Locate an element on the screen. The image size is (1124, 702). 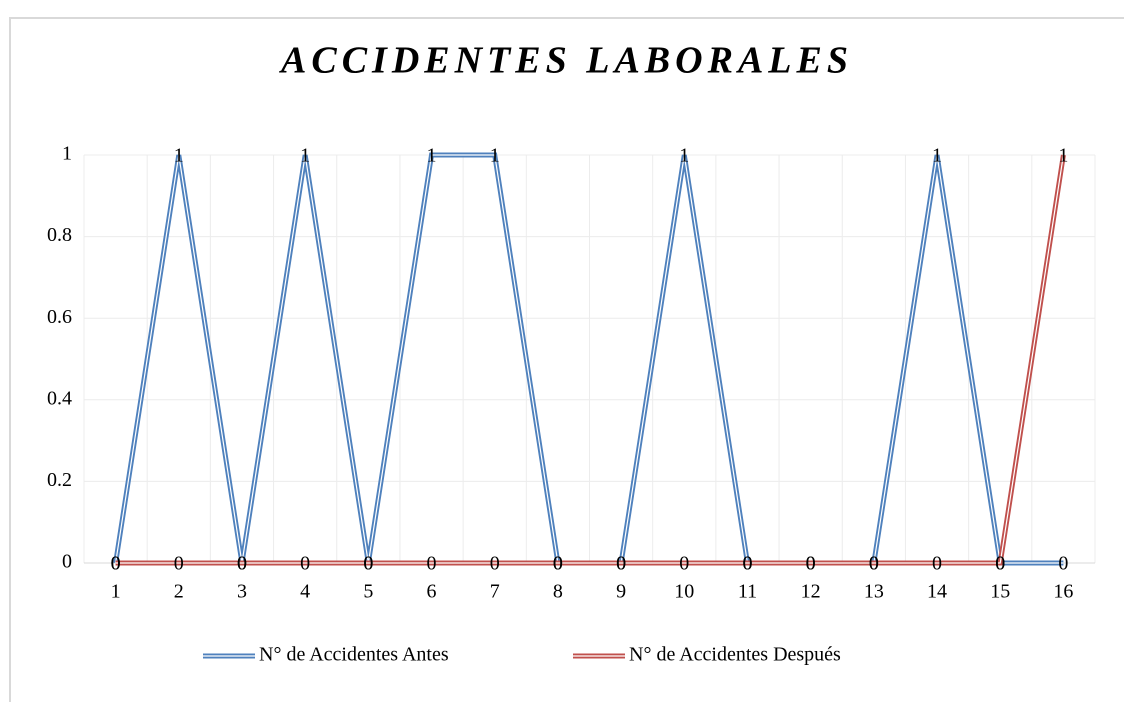
x-tick-label: 12 is located at coordinates (811, 592).